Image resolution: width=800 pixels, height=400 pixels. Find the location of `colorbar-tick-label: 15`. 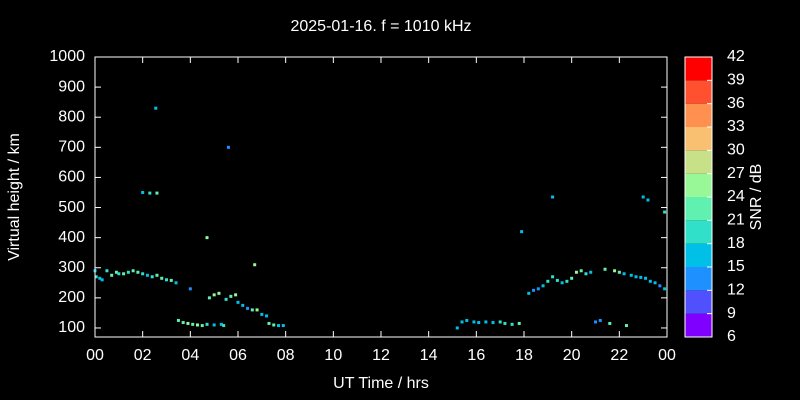

colorbar-tick-label: 15 is located at coordinates (736, 266).